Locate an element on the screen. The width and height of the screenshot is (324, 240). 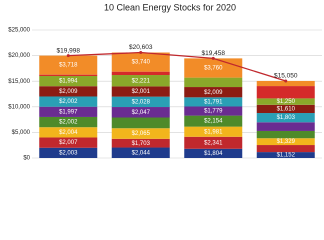
segment-label: $2,341 is located at coordinates (213, 143).